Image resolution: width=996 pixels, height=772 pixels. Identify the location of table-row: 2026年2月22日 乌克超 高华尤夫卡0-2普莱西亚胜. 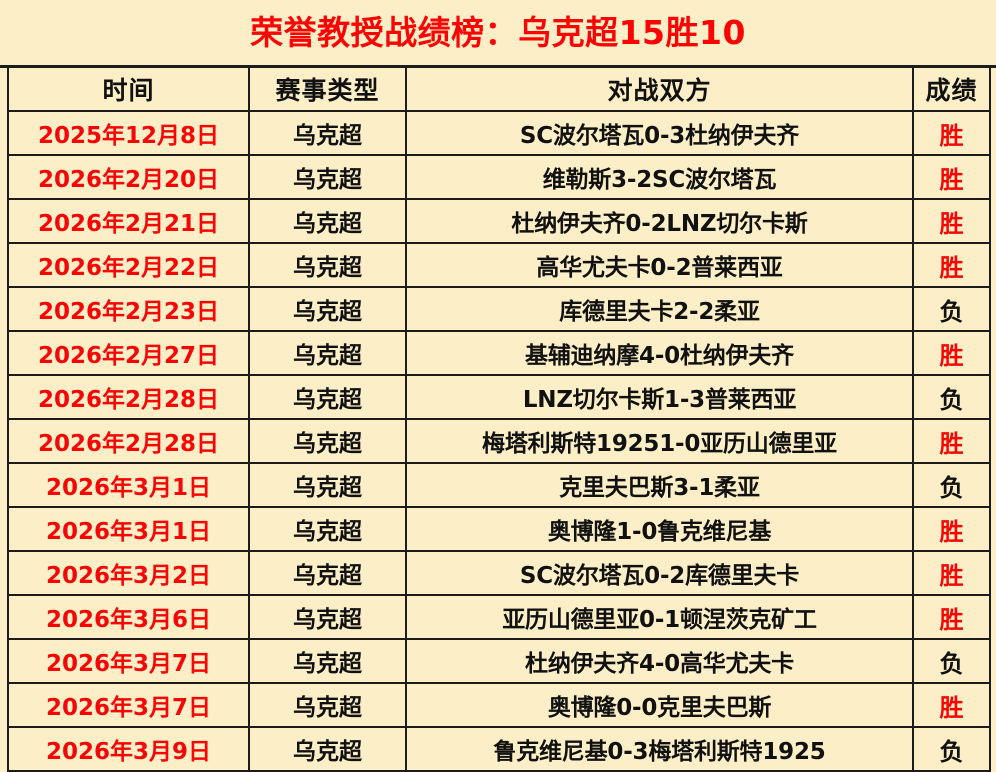
(499, 265).